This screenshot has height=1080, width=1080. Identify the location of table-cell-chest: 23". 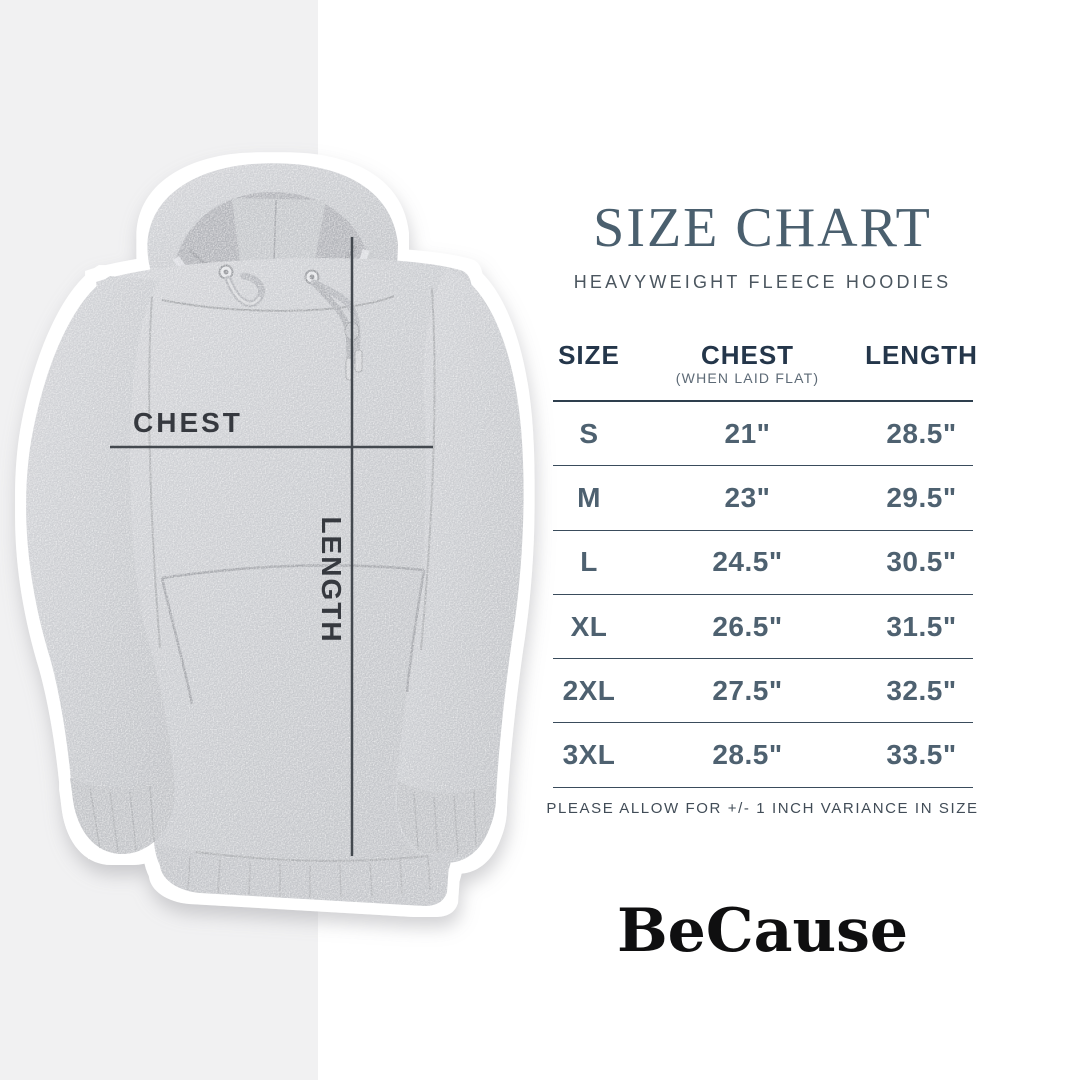
(747, 497).